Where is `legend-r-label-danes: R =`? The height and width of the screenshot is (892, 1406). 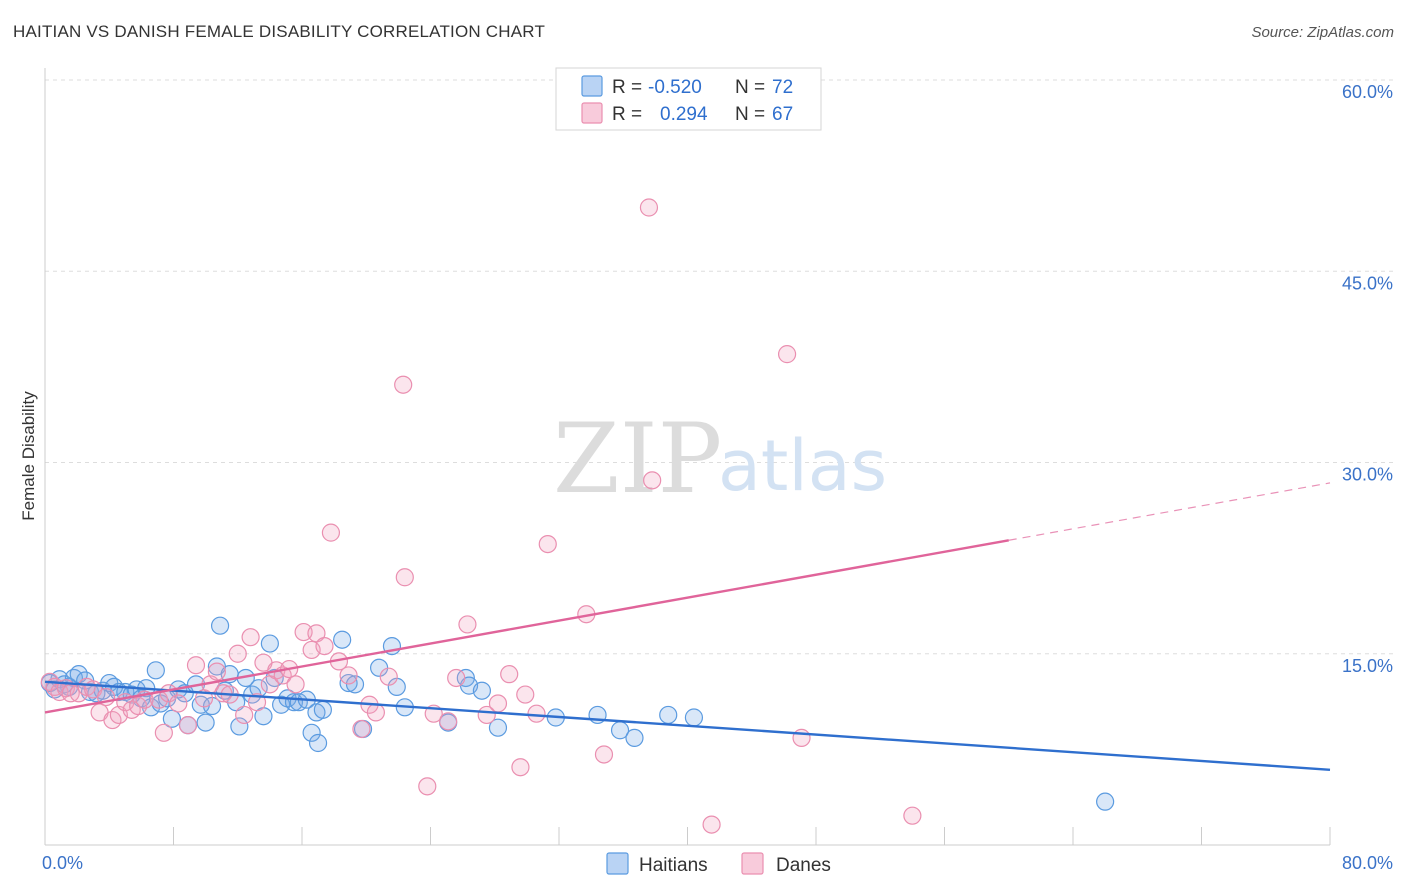 legend-r-label-danes: R = is located at coordinates (627, 114).